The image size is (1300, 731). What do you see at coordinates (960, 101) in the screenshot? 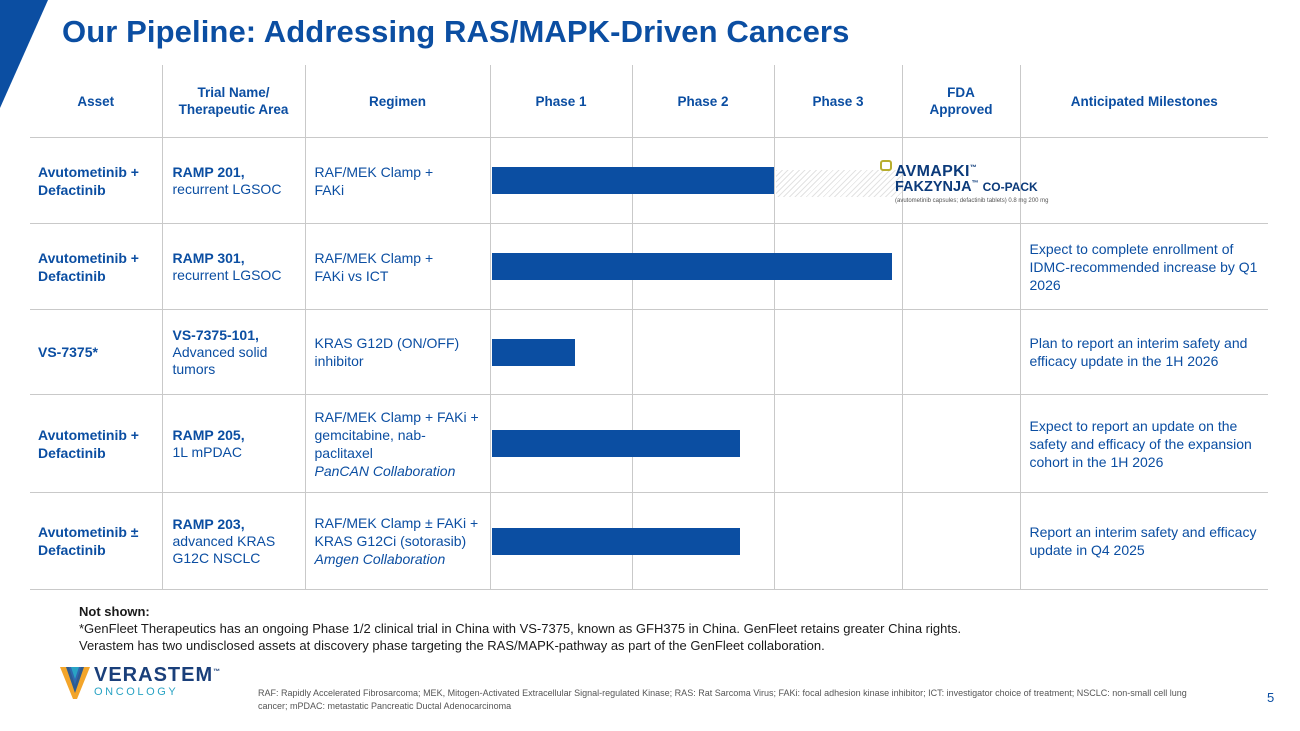
I see `header-fda: FDA Approved` at bounding box center [960, 101].